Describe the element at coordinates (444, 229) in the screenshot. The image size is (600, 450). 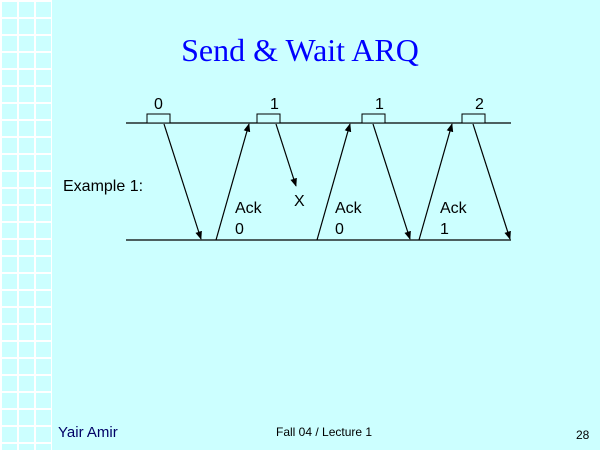
I see `ack-number: 1` at that location.